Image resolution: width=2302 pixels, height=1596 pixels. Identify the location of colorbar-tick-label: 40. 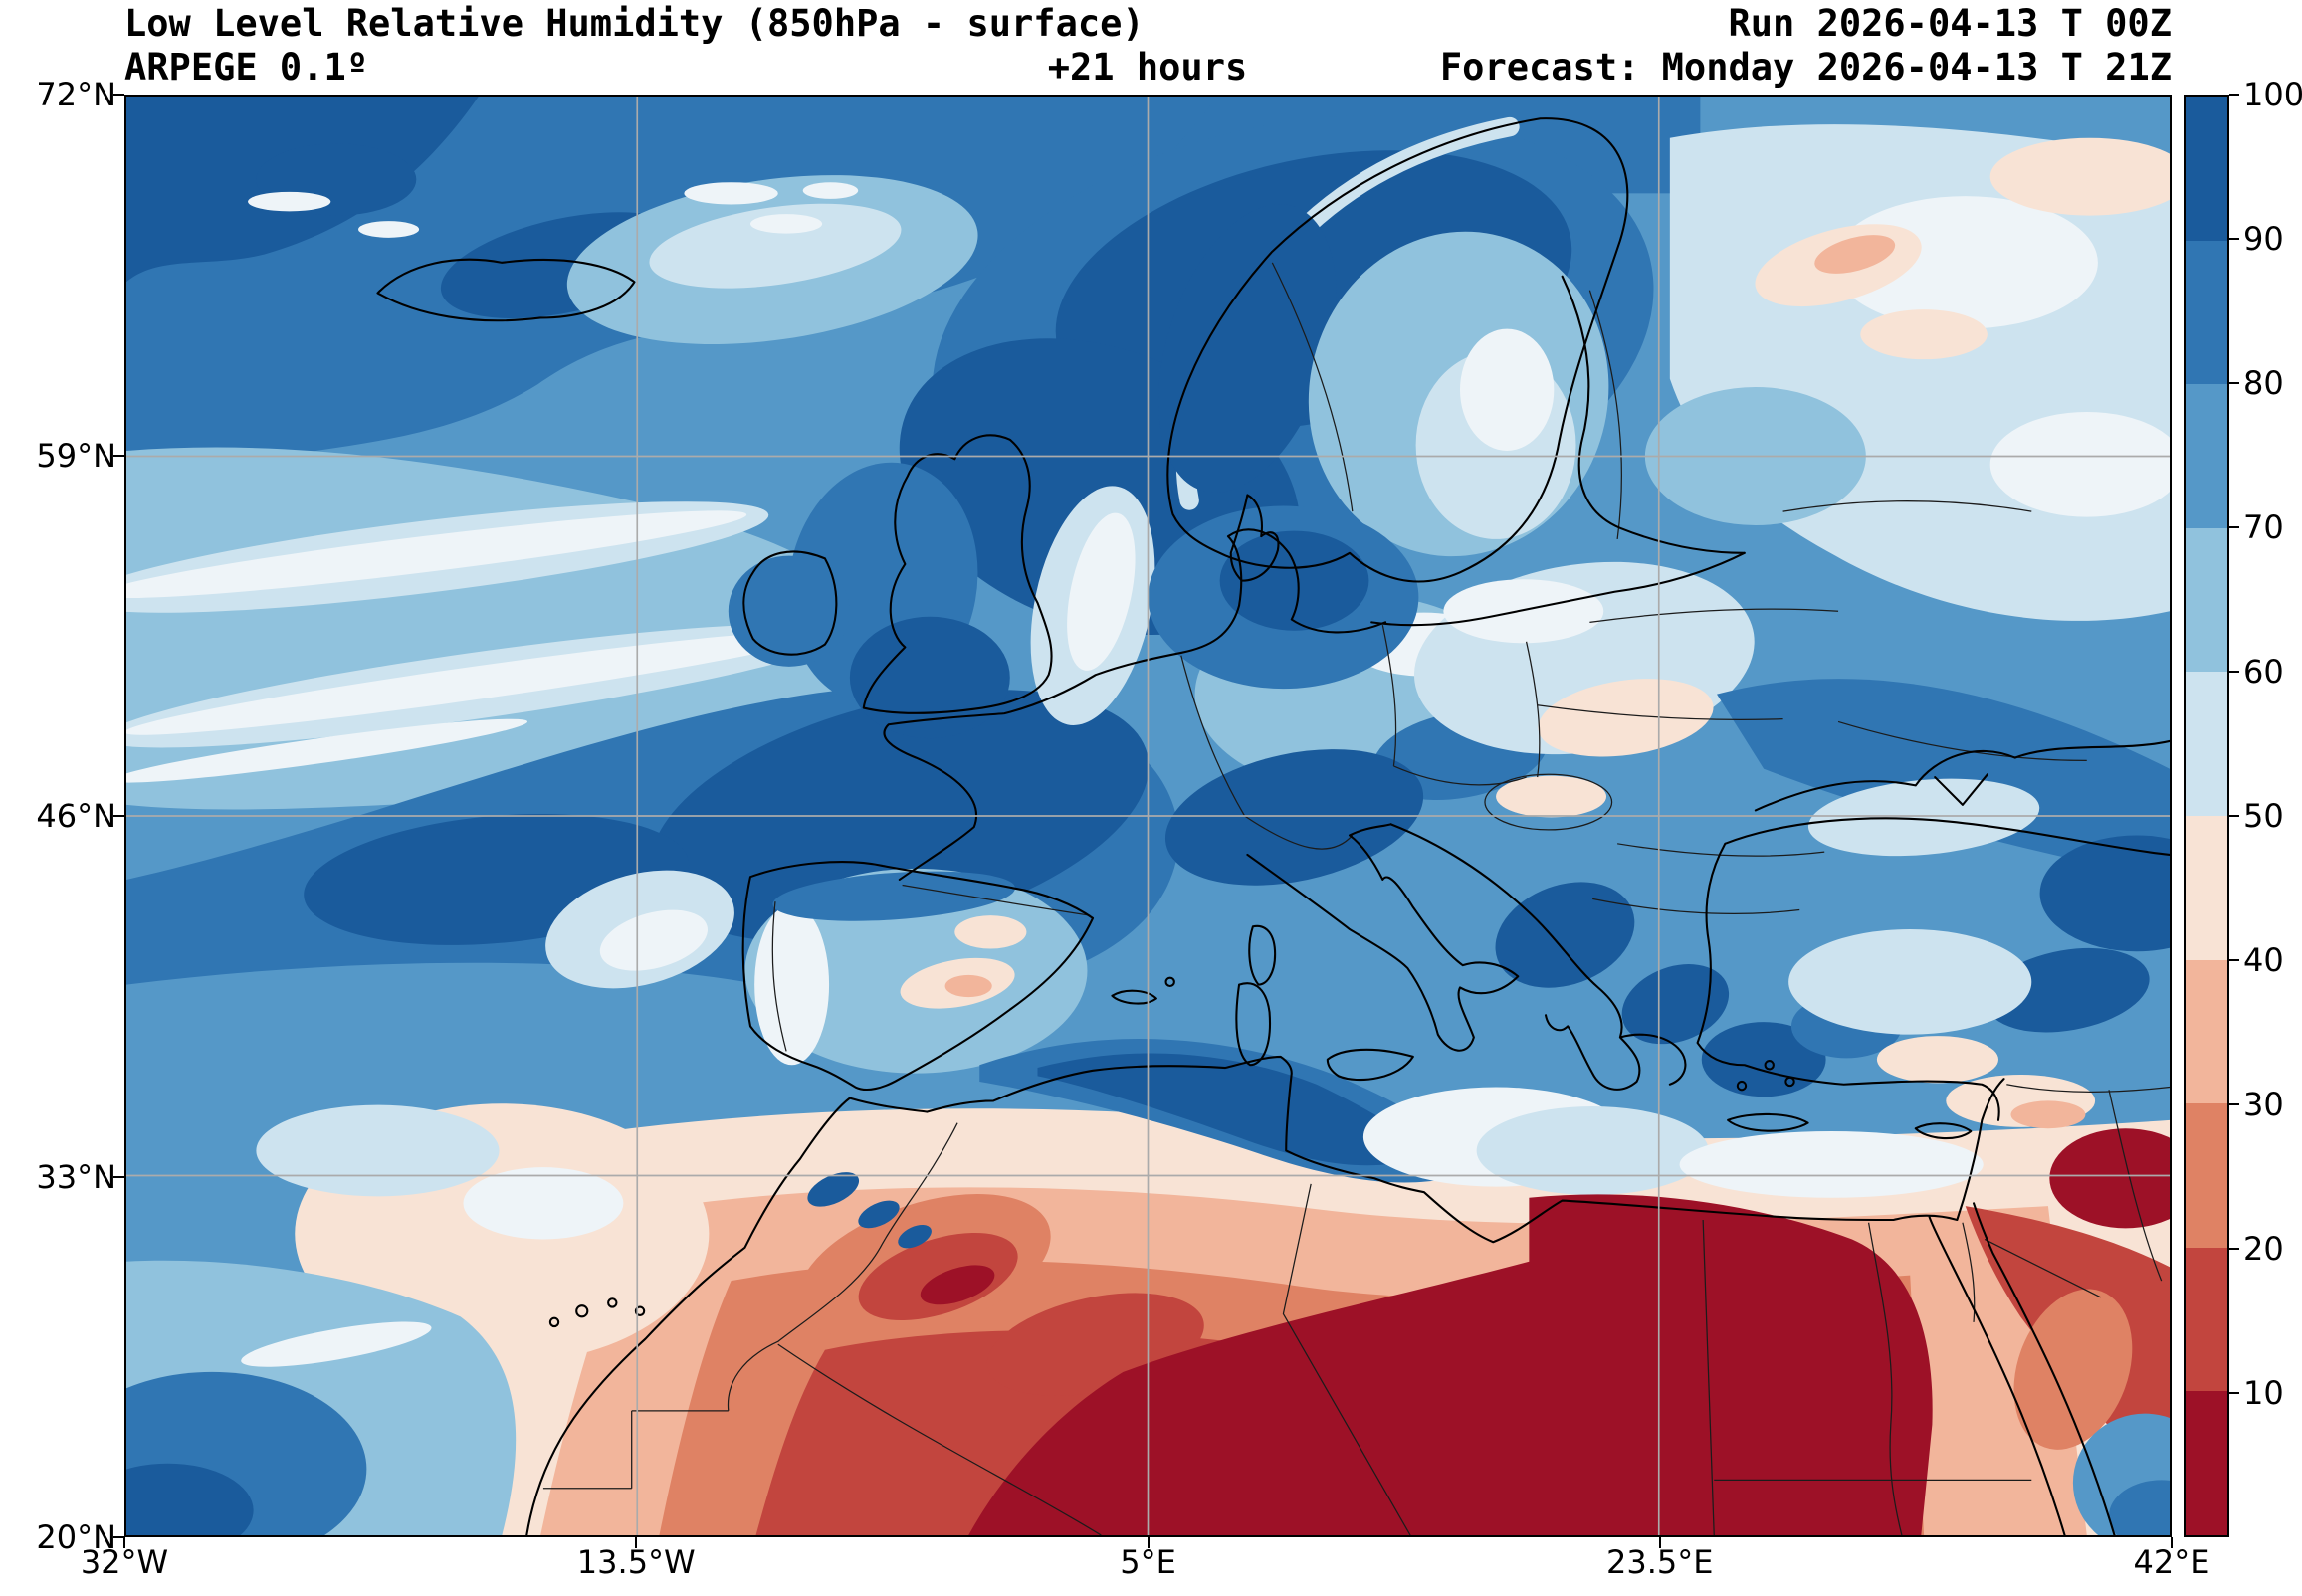
(2263, 960).